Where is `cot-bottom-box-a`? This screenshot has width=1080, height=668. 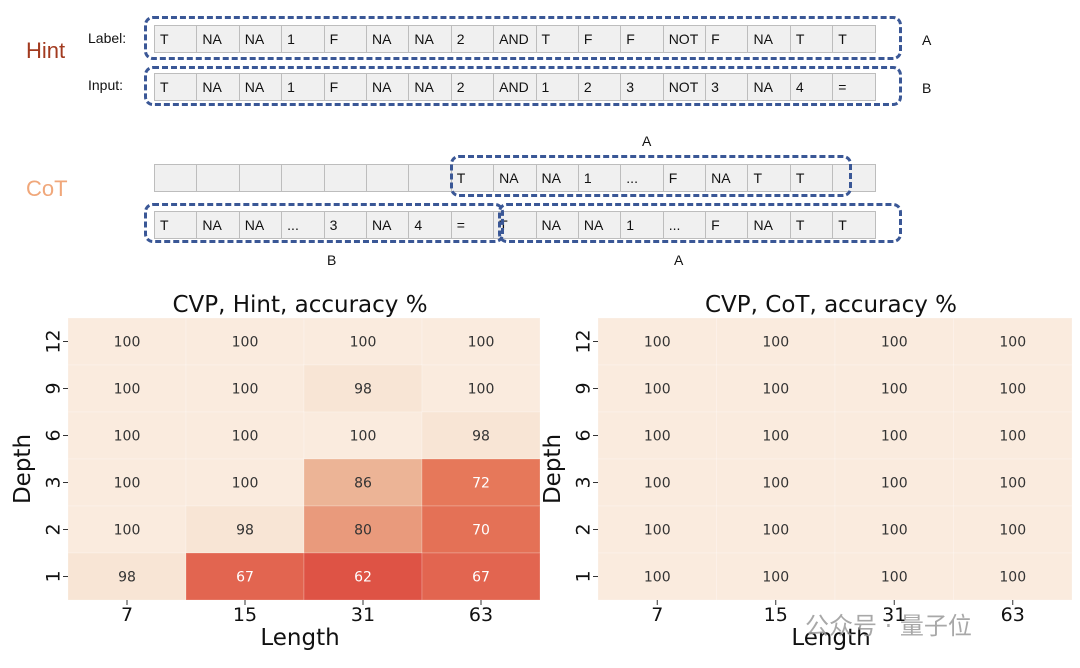
cot-bottom-box-a is located at coordinates (700, 223).